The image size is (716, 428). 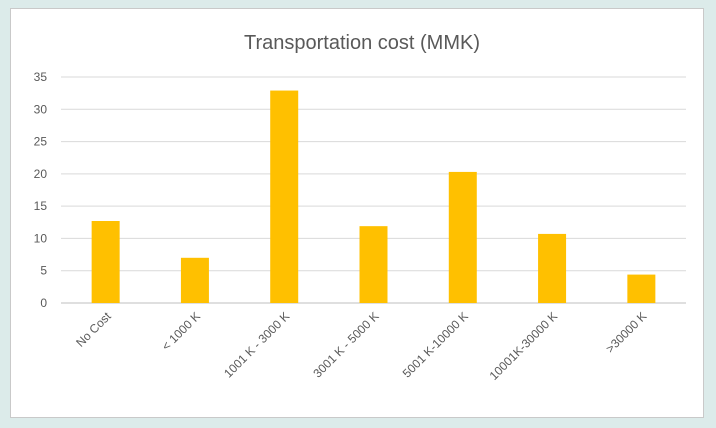 What do you see at coordinates (41, 238) in the screenshot?
I see `y-tick-label: 10` at bounding box center [41, 238].